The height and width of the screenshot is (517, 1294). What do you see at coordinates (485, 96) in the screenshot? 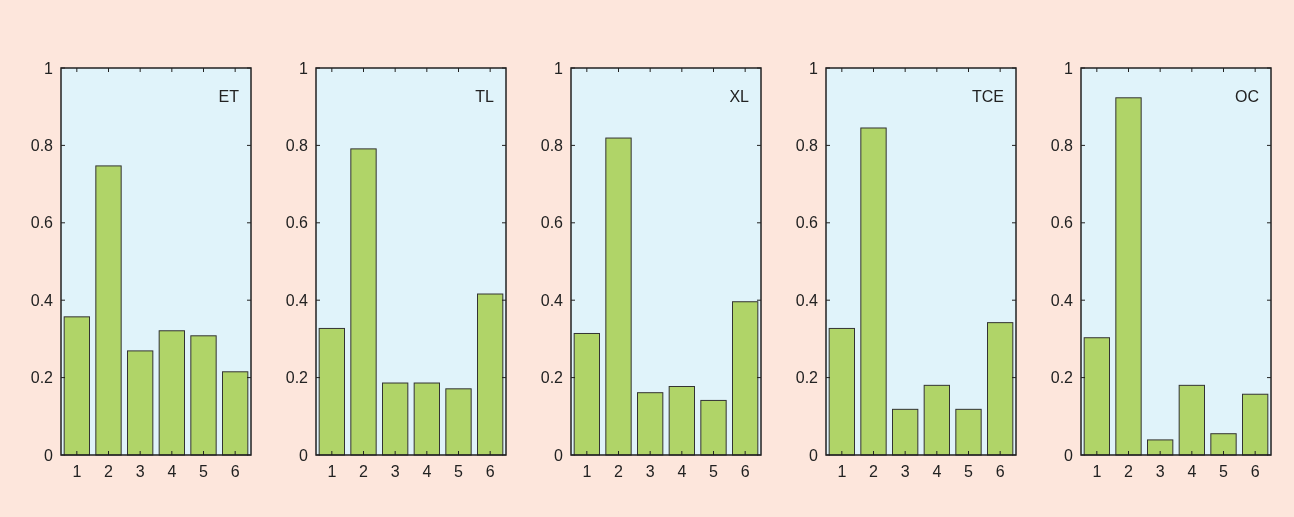
I see `text: TL` at bounding box center [485, 96].